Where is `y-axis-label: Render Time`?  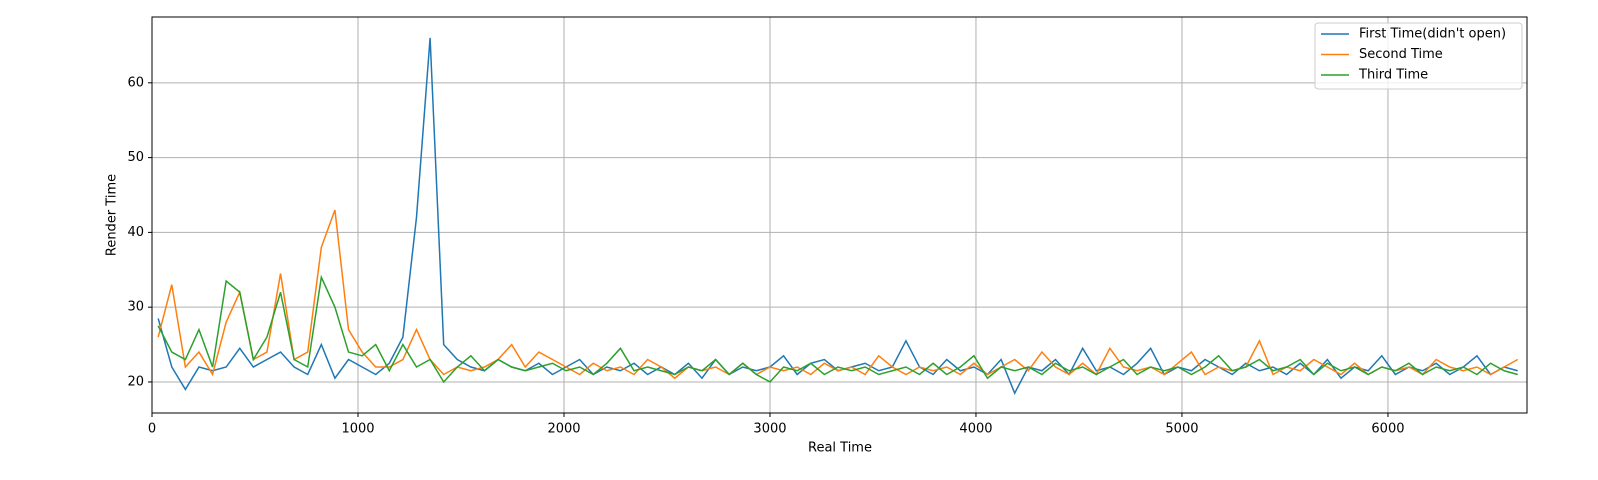 y-axis-label: Render Time is located at coordinates (112, 215).